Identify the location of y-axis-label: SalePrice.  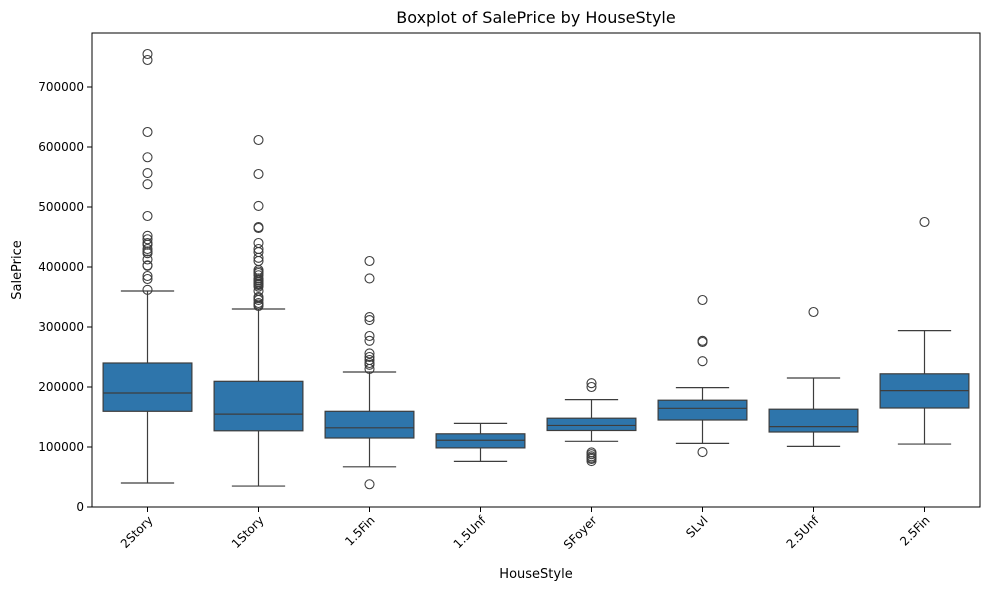
(17, 270).